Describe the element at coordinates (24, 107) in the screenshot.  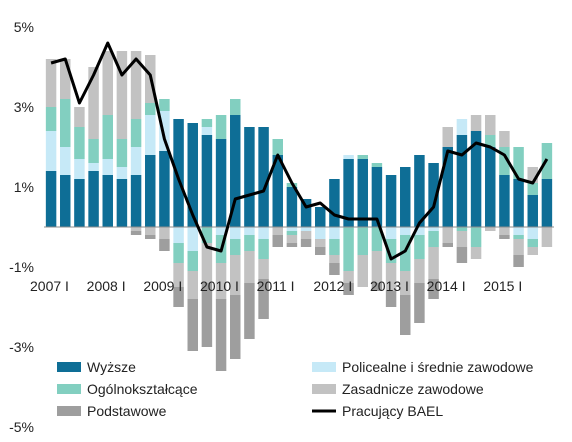
I see `y-tick-label-1: 3%` at that location.